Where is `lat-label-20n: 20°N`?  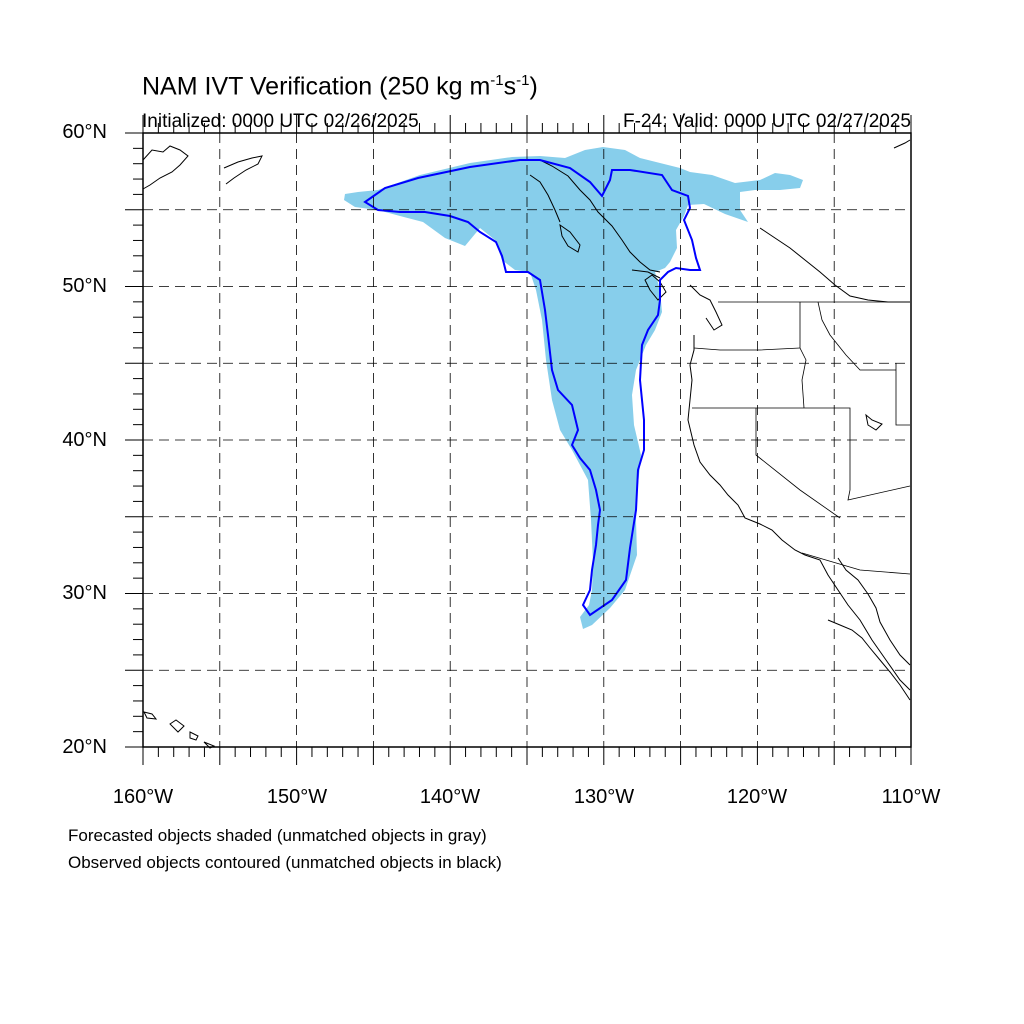
lat-label-20n: 20°N is located at coordinates (84, 747).